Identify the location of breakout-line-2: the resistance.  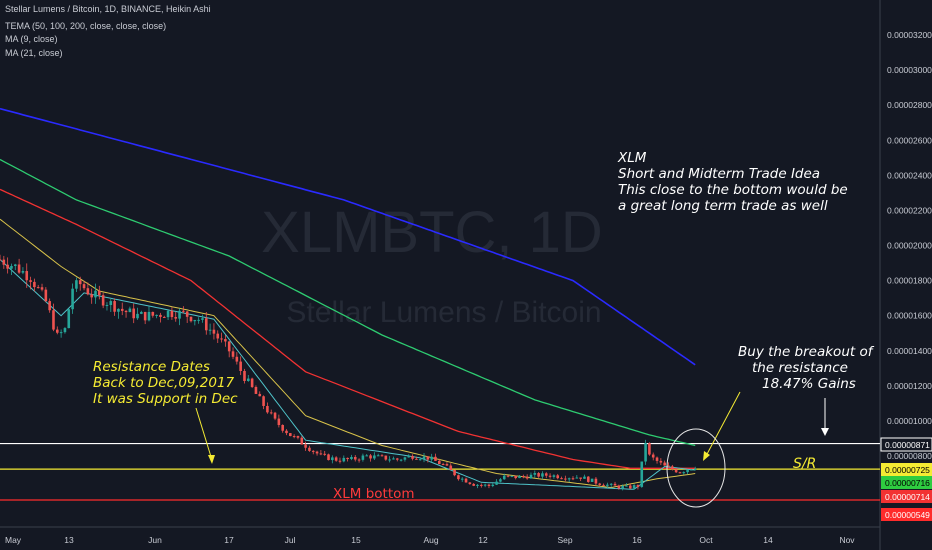
(800, 368).